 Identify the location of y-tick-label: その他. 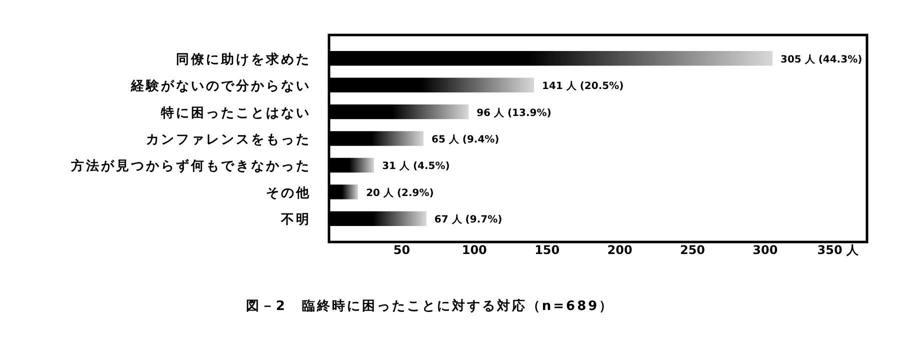
(288, 193).